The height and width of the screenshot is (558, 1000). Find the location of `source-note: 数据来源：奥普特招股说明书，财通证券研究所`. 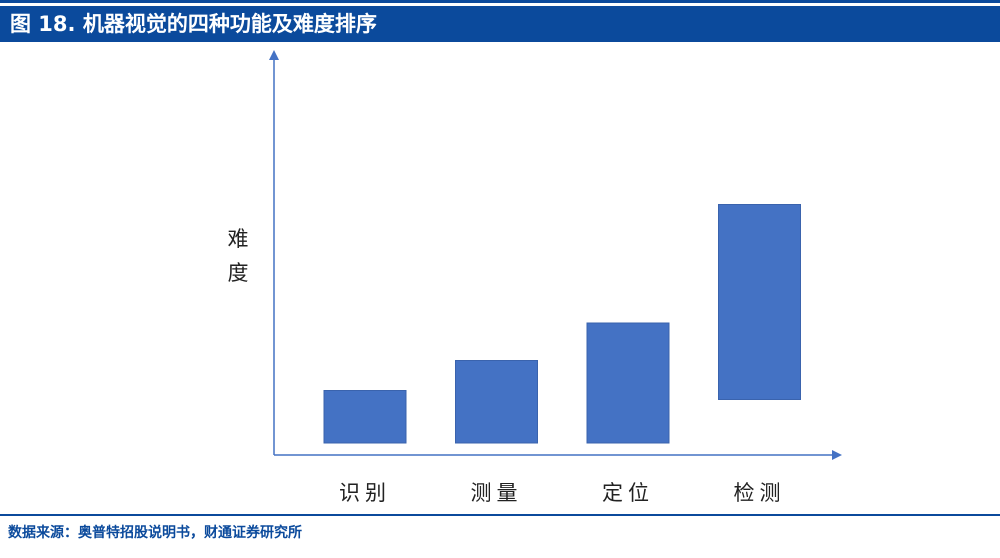

source-note: 数据来源：奥普特招股说明书，财通证券研究所 is located at coordinates (155, 533).